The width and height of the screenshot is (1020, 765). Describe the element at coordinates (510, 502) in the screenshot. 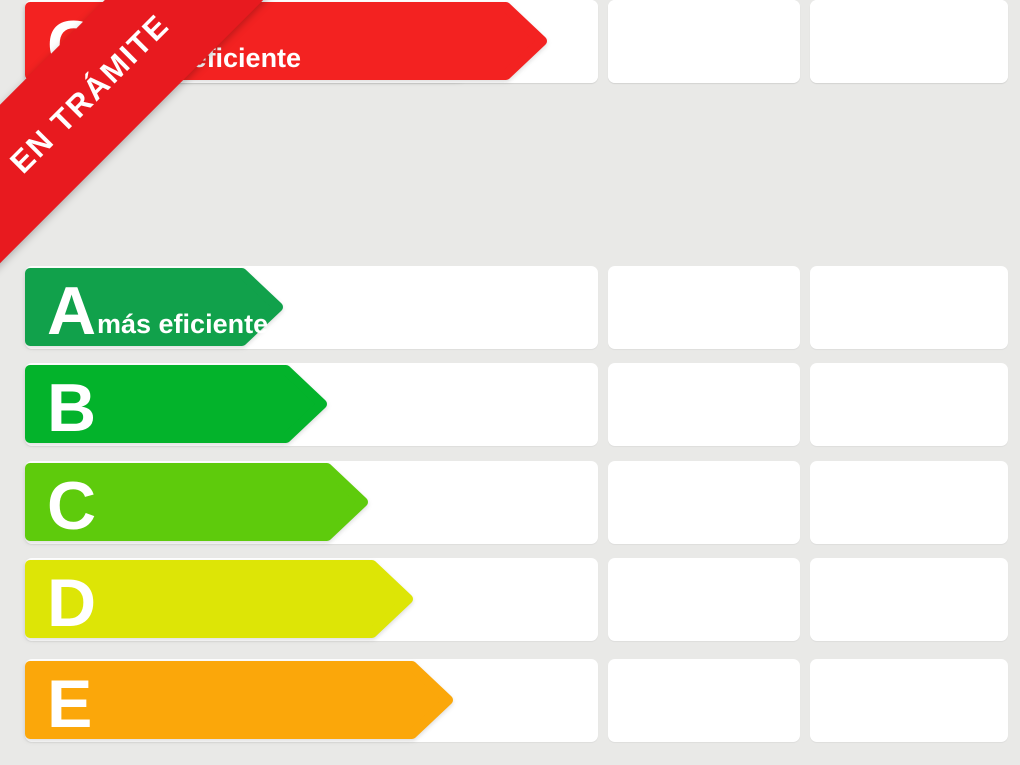

I see `rating-row-c: C` at that location.